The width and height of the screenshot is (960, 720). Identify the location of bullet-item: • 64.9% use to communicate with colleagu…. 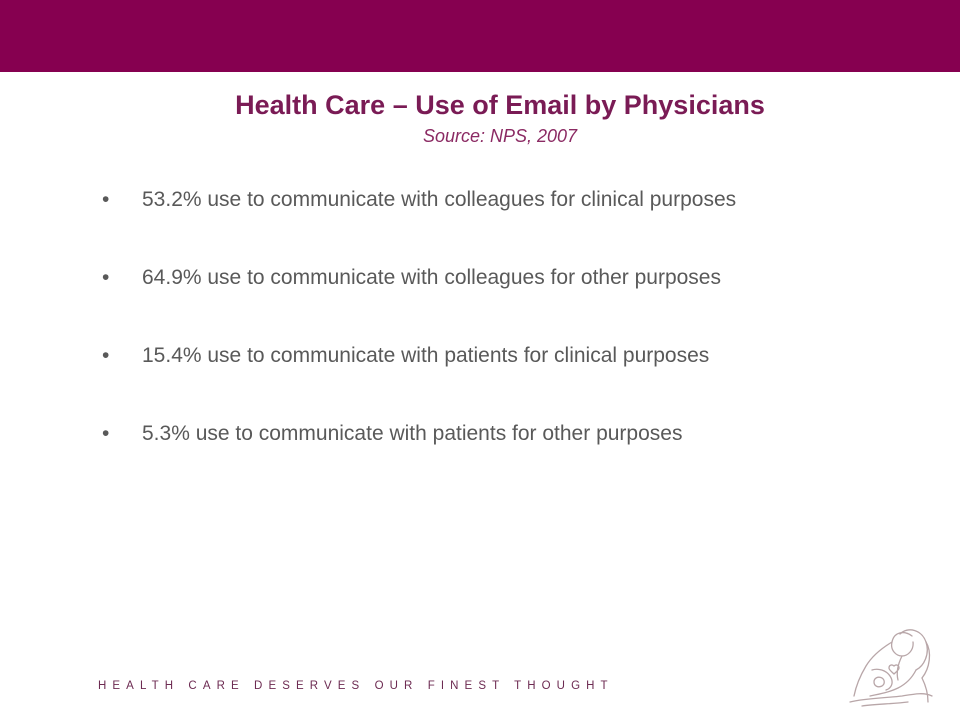
(419, 301).